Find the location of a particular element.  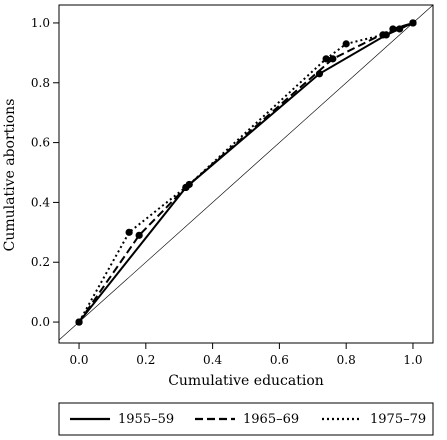

legend-label: 1955–59 is located at coordinates (146, 419).